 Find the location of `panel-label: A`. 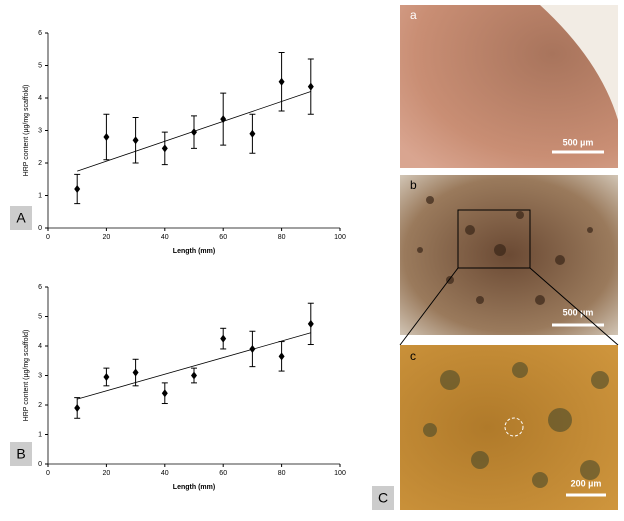

panel-label: A is located at coordinates (21, 218).